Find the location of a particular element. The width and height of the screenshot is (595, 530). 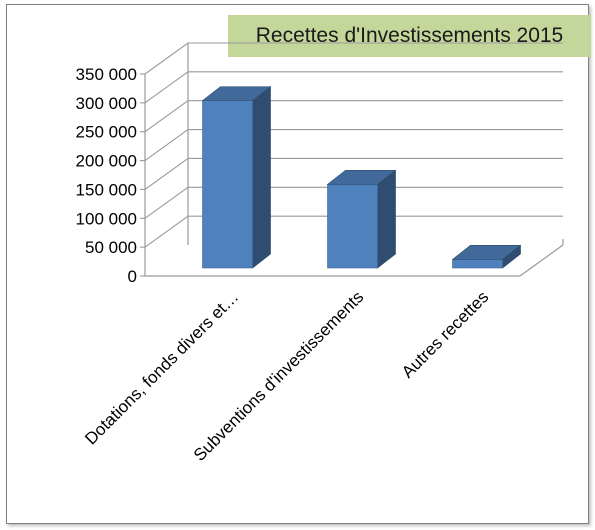

y-tick-label: 300 000 is located at coordinates (106, 103).